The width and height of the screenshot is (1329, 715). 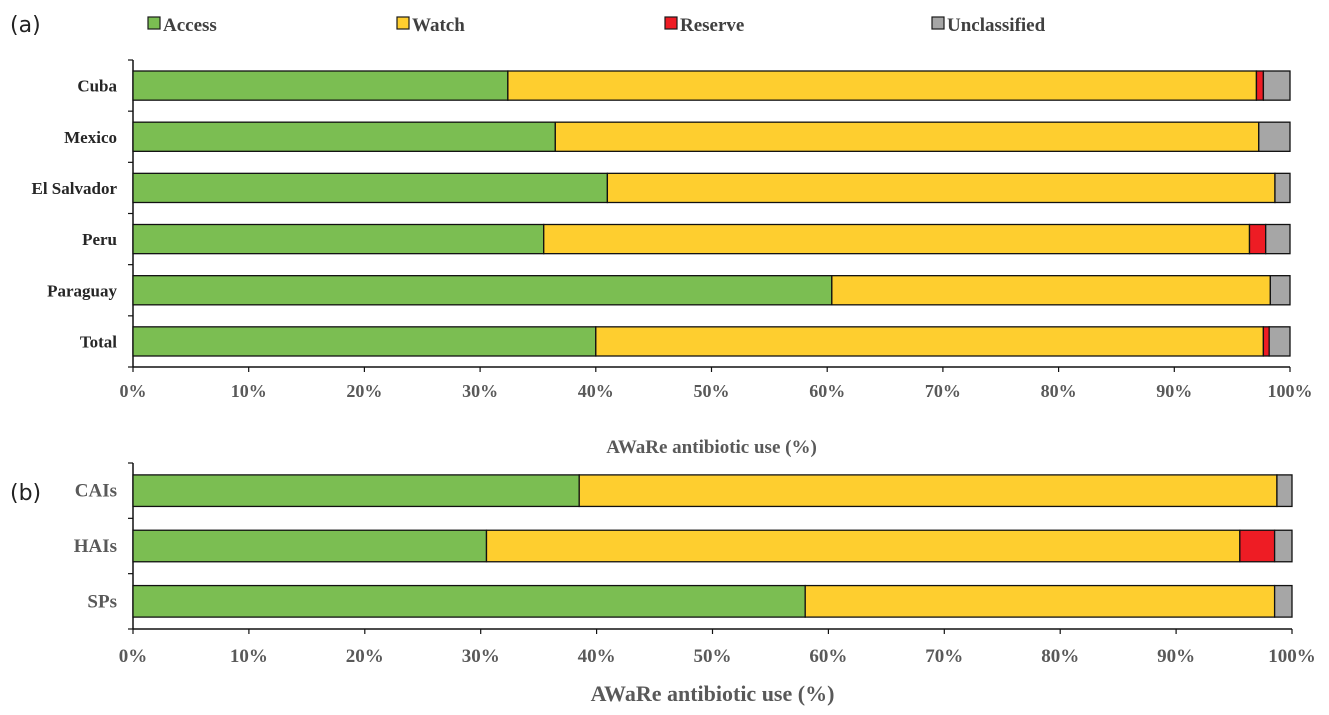 I want to click on panel-b-x-tick-label: 90%, so click(x=1176, y=656).